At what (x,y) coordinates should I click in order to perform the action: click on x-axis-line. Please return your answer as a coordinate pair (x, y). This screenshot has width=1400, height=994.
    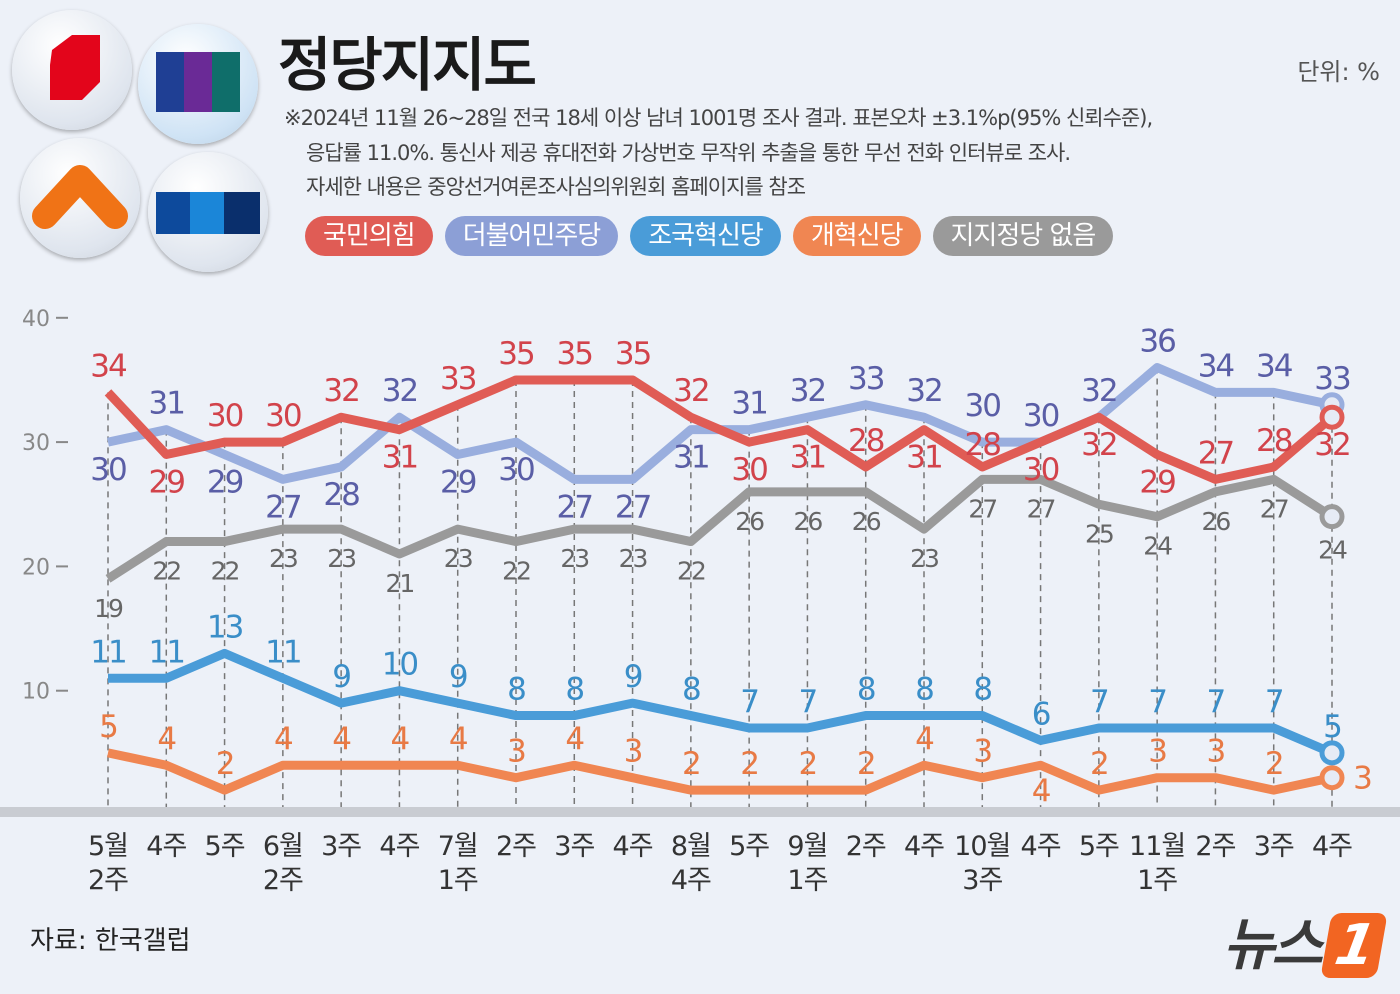
    Looking at the image, I should click on (700, 812).